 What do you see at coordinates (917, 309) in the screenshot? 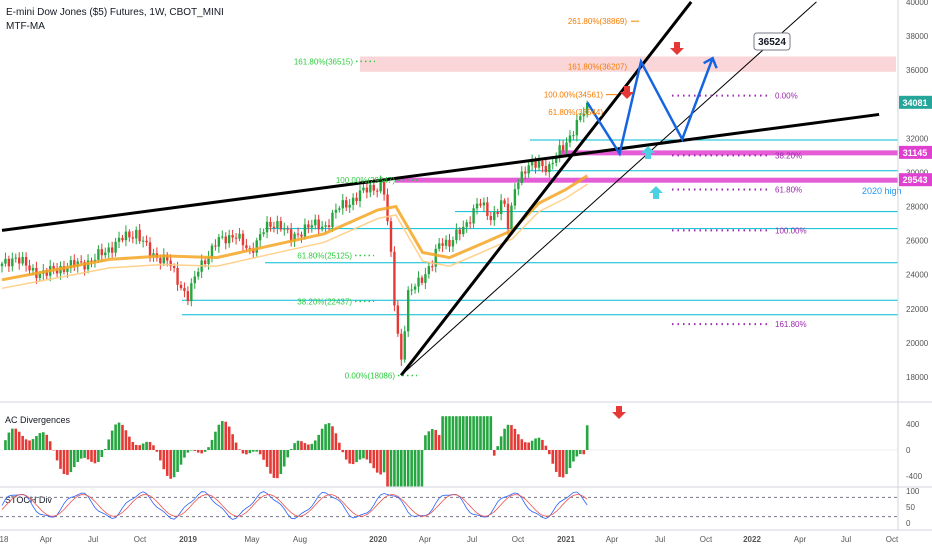
I see `y-tick-label: 22000` at bounding box center [917, 309].